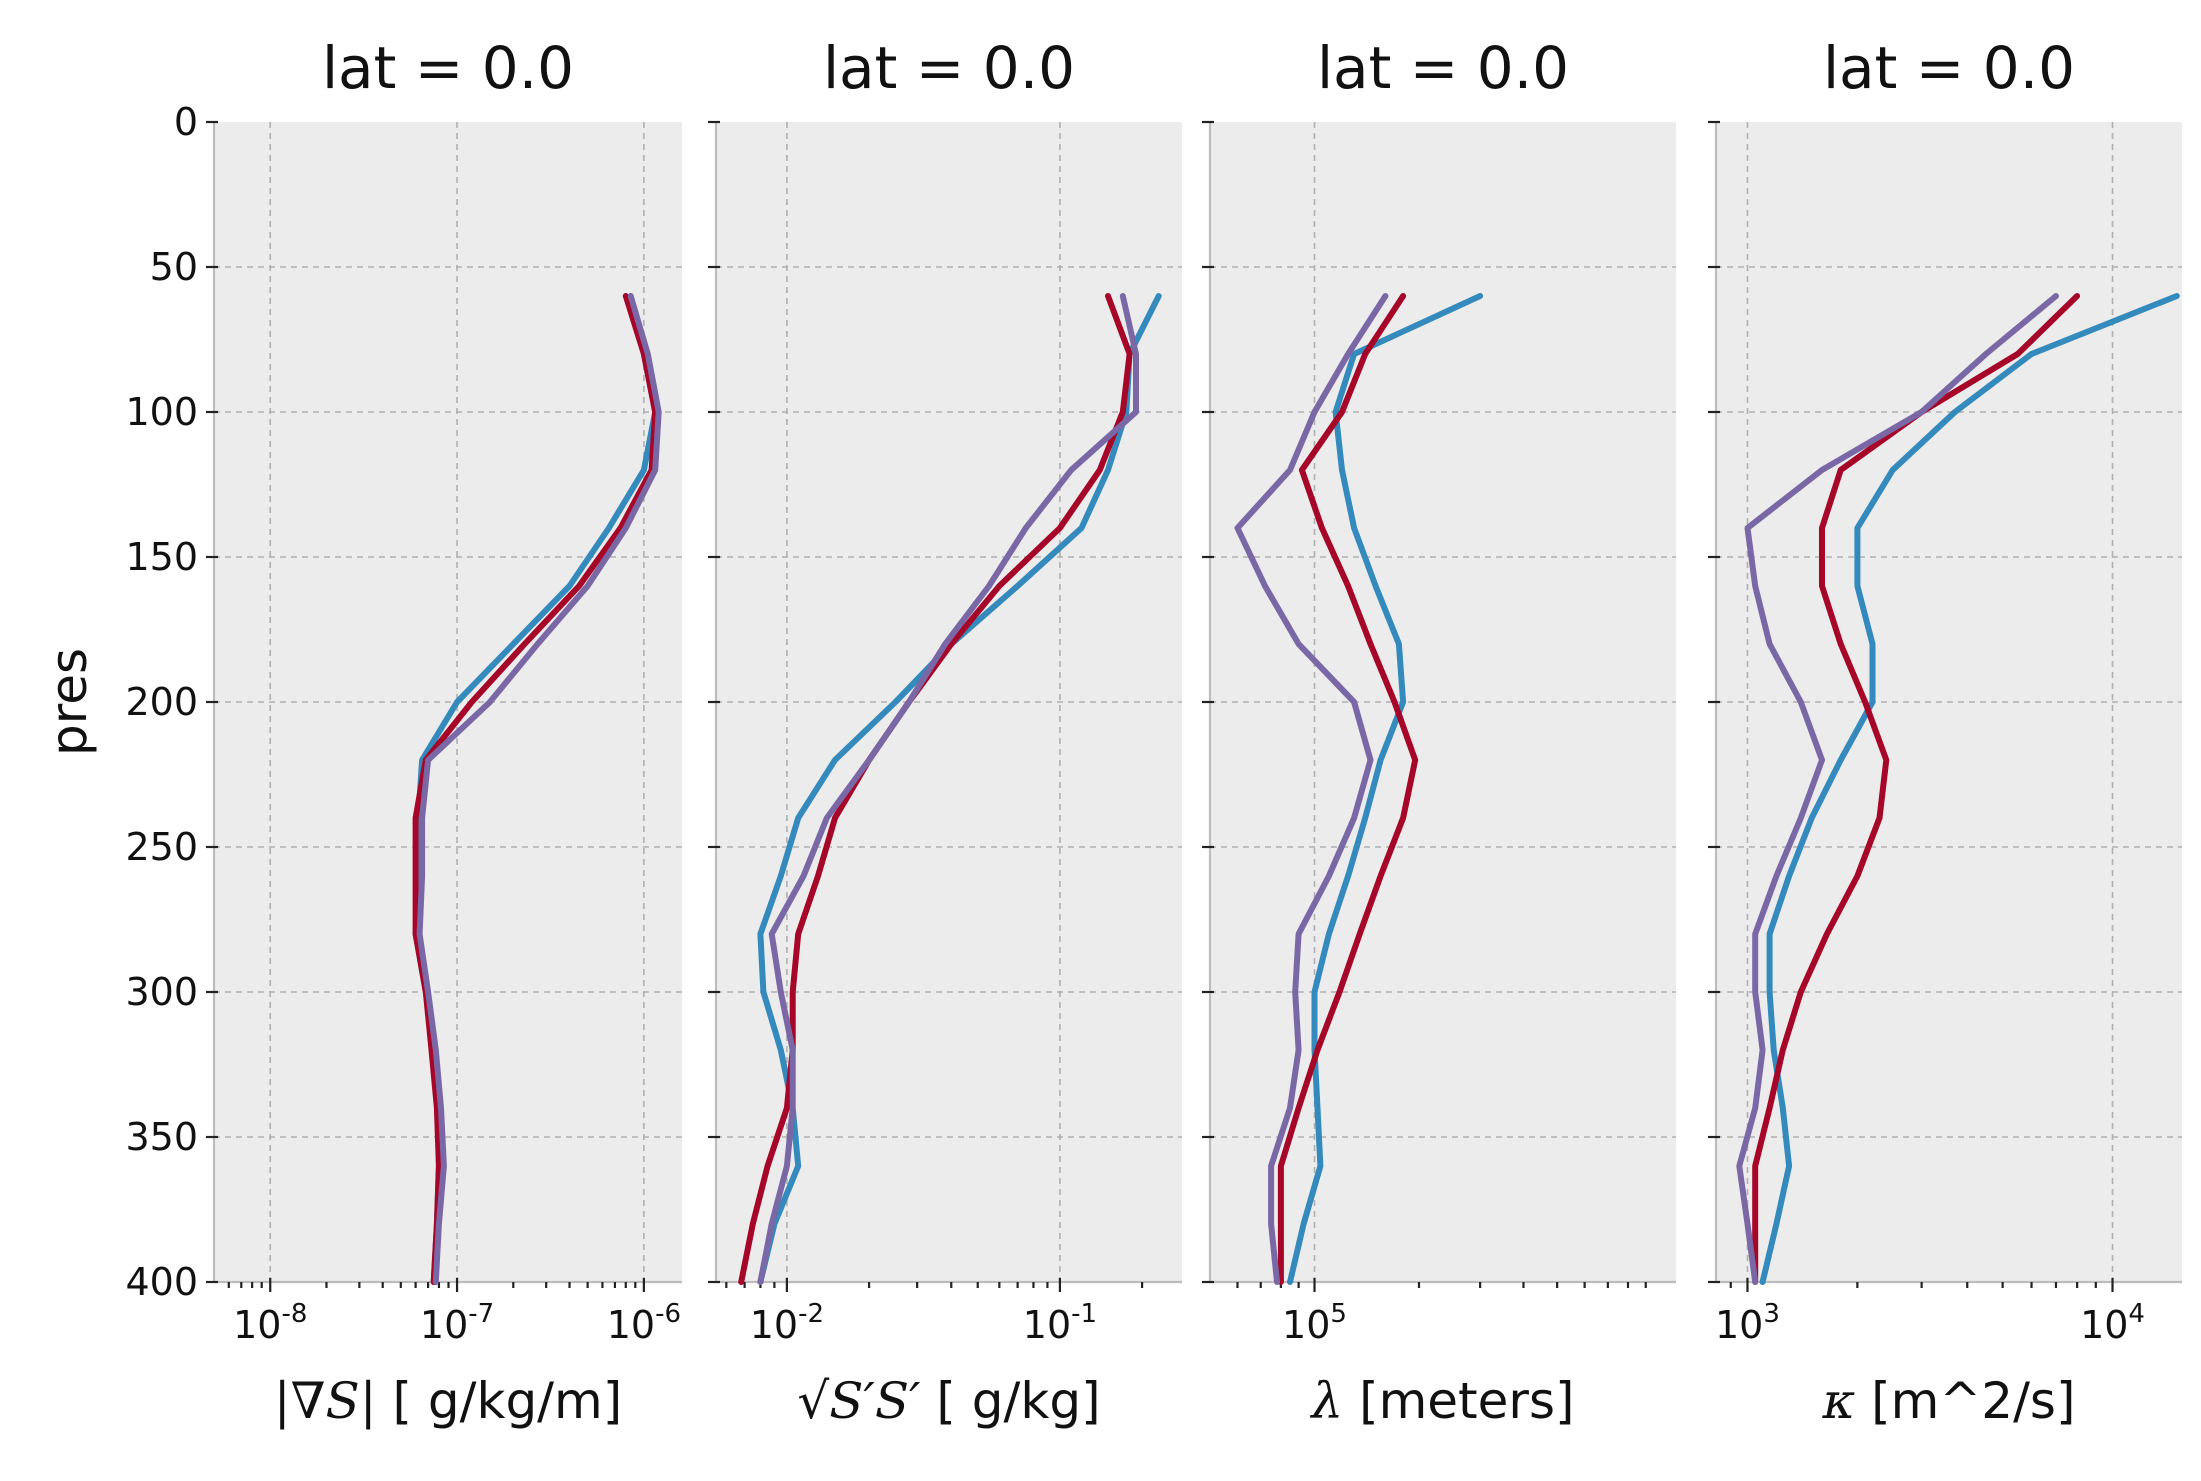 This screenshot has width=2201, height=1481. Describe the element at coordinates (1060, 1323) in the screenshot. I see `x-tick-label: 10⁻¹` at that location.